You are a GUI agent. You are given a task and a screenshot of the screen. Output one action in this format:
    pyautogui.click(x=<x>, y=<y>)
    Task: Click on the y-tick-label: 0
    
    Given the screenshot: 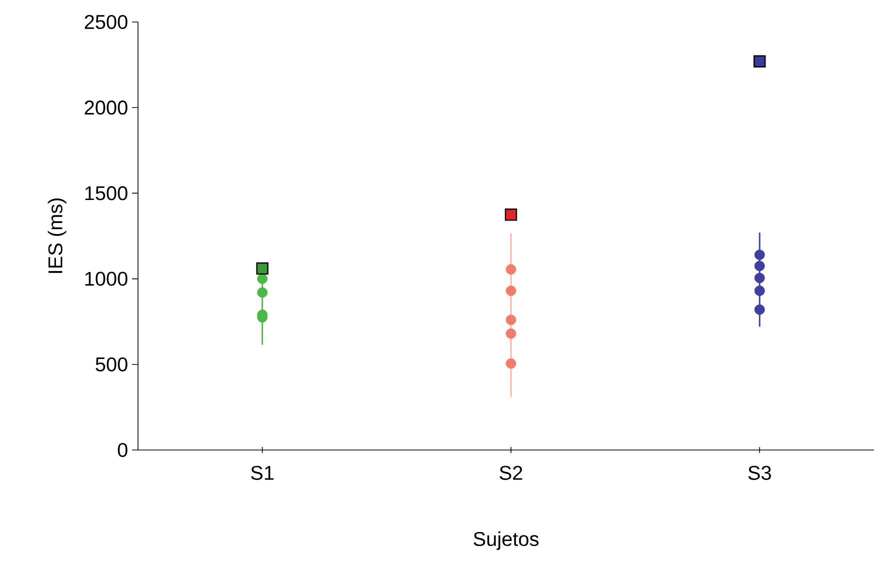 What is the action you would take?
    pyautogui.click(x=123, y=450)
    